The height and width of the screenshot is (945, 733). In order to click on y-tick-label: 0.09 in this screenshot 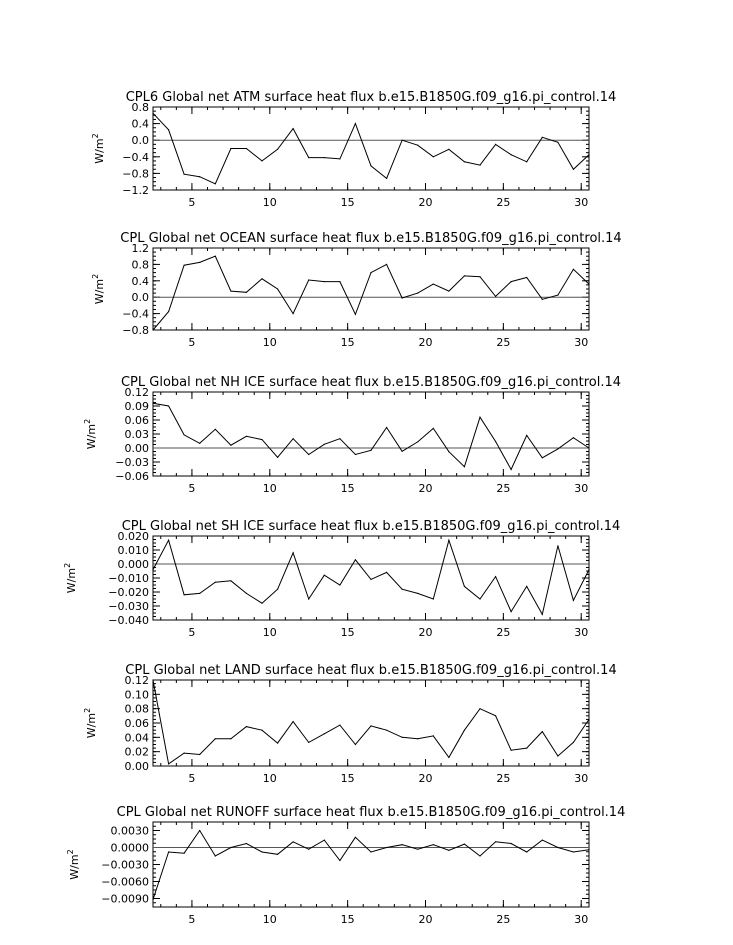, I will do `click(137, 406)`.